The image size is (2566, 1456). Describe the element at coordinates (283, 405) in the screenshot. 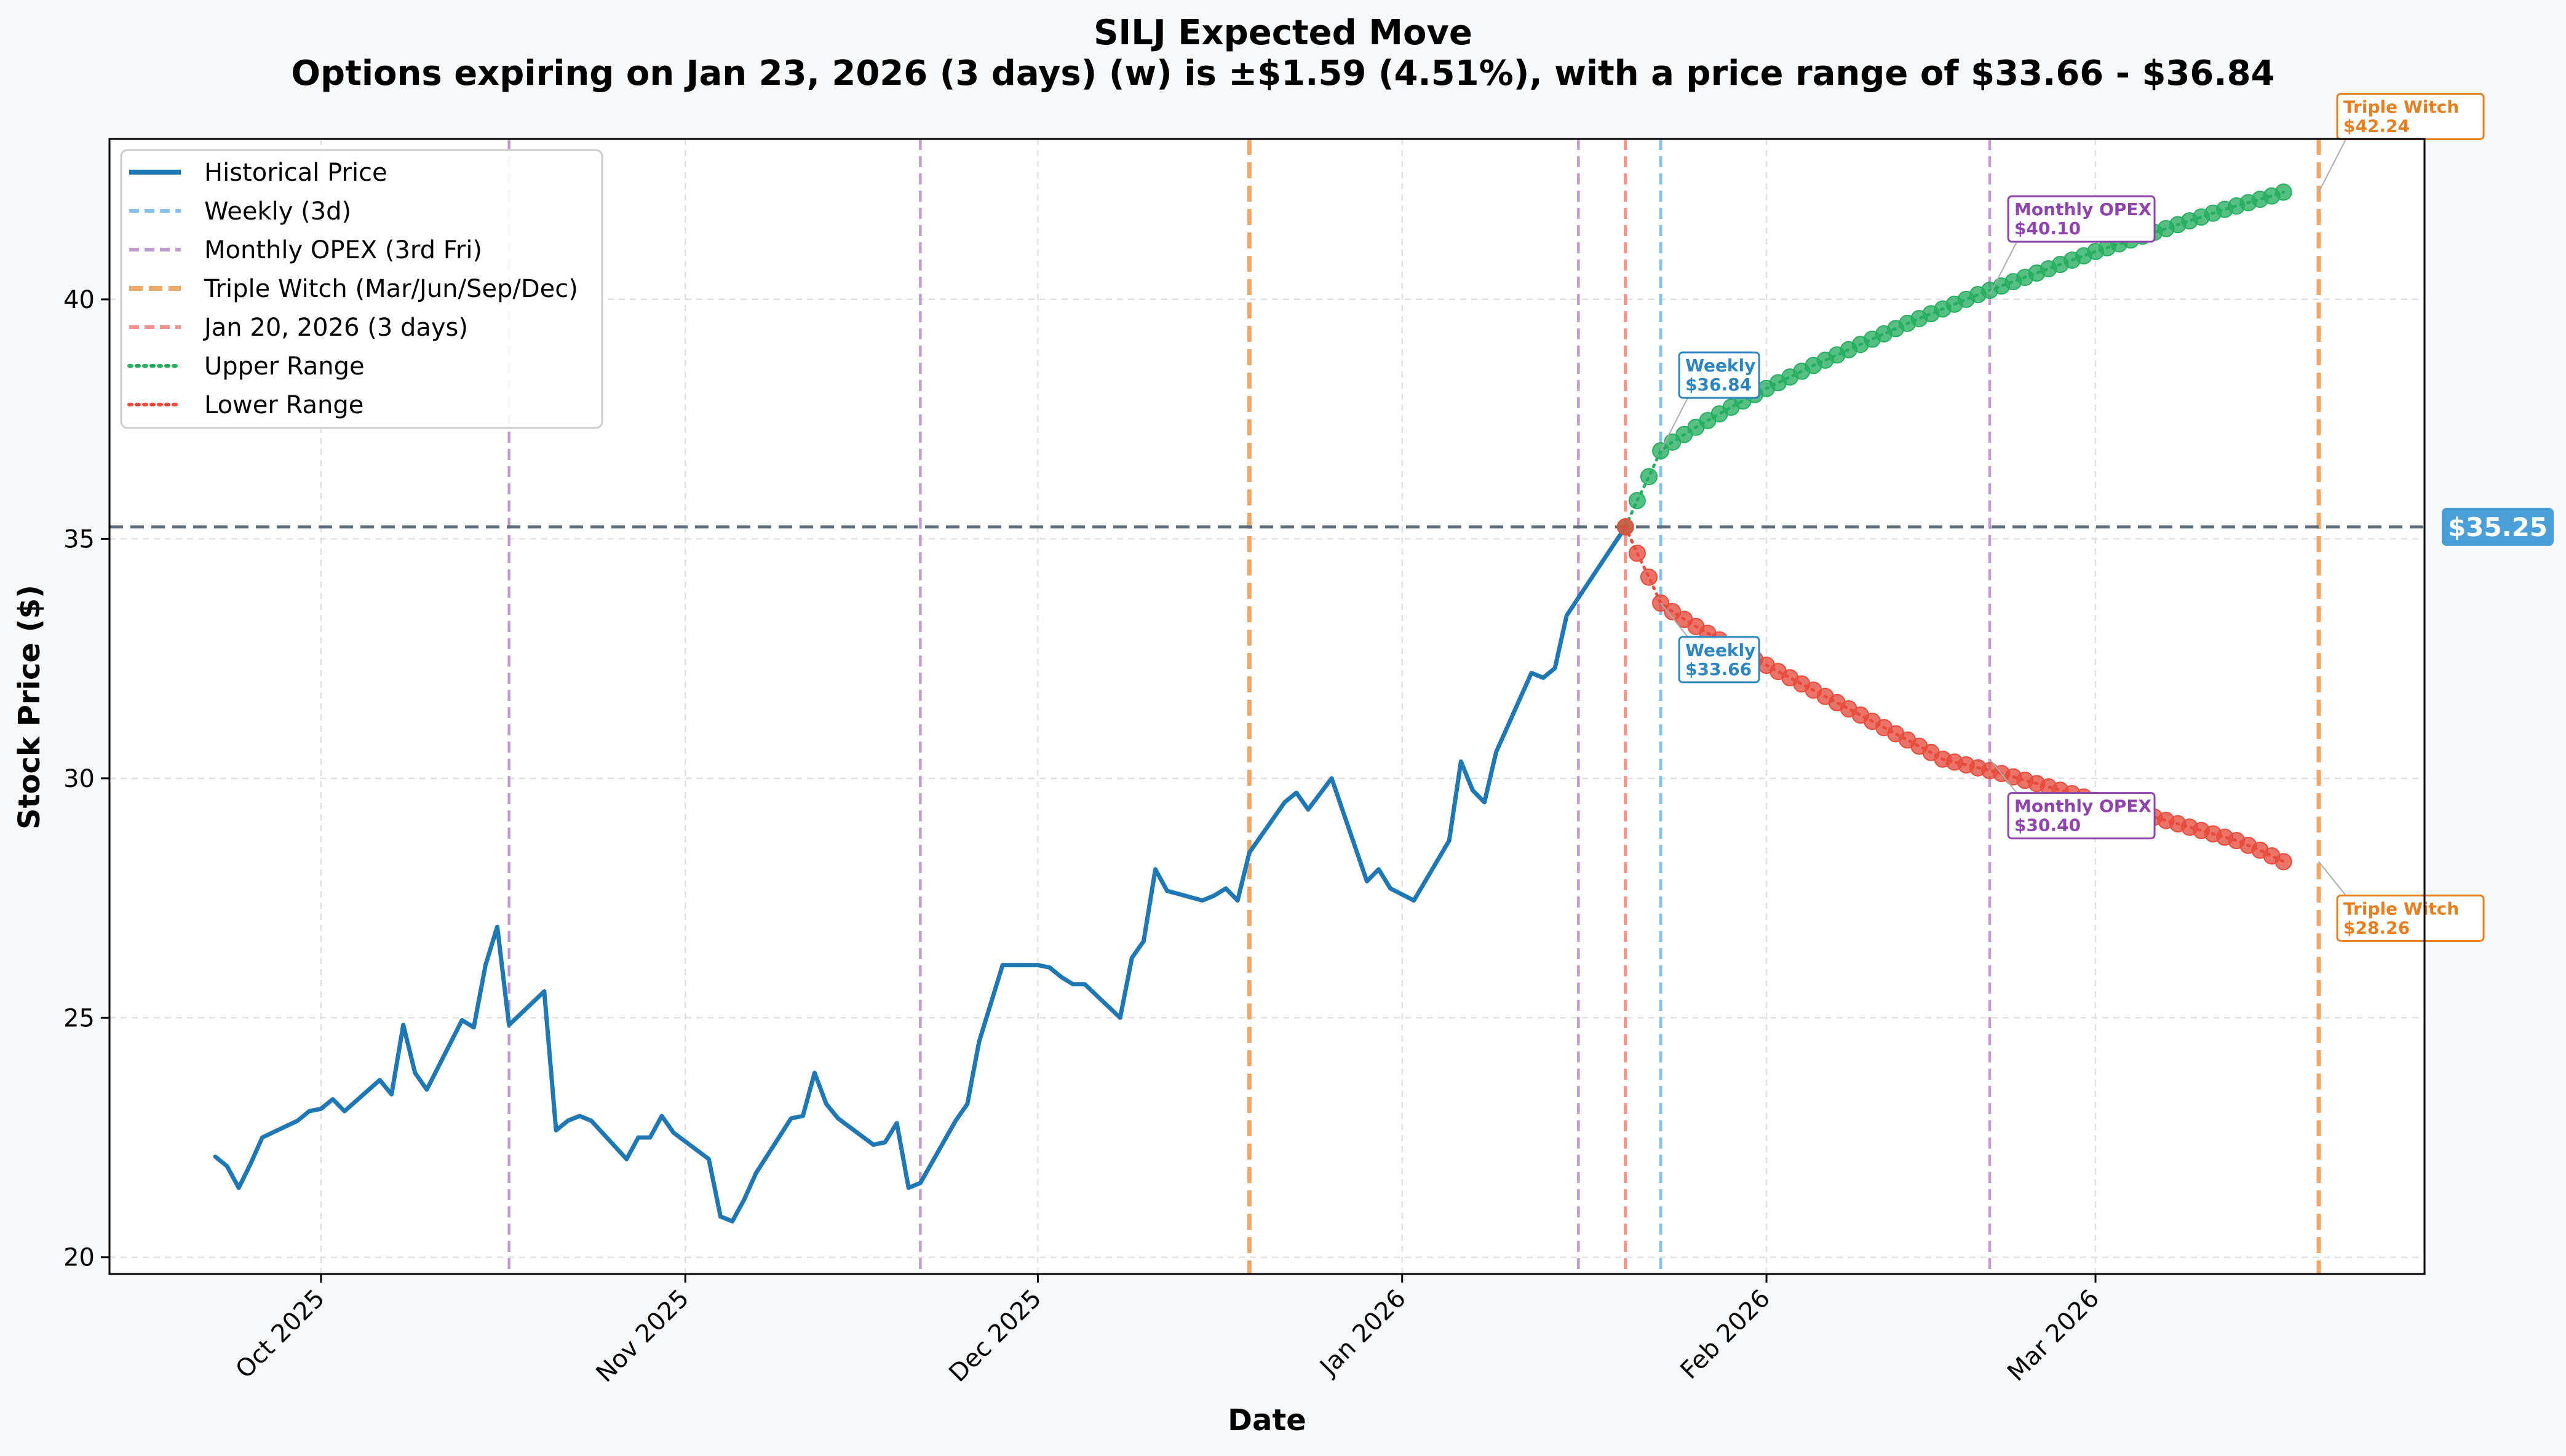

I see `legend-label: Lower Range` at that location.